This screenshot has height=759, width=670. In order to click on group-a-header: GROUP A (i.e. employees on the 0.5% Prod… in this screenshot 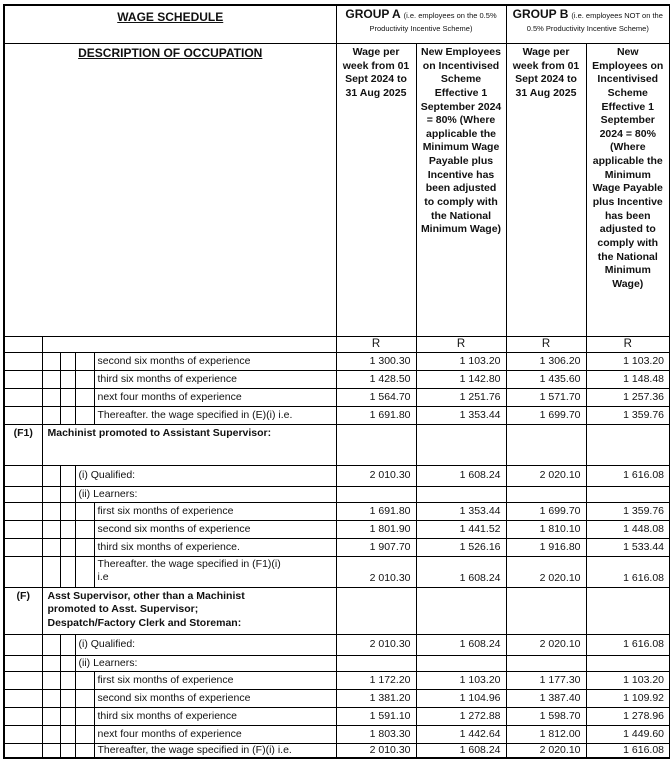, I will do `click(421, 24)`.